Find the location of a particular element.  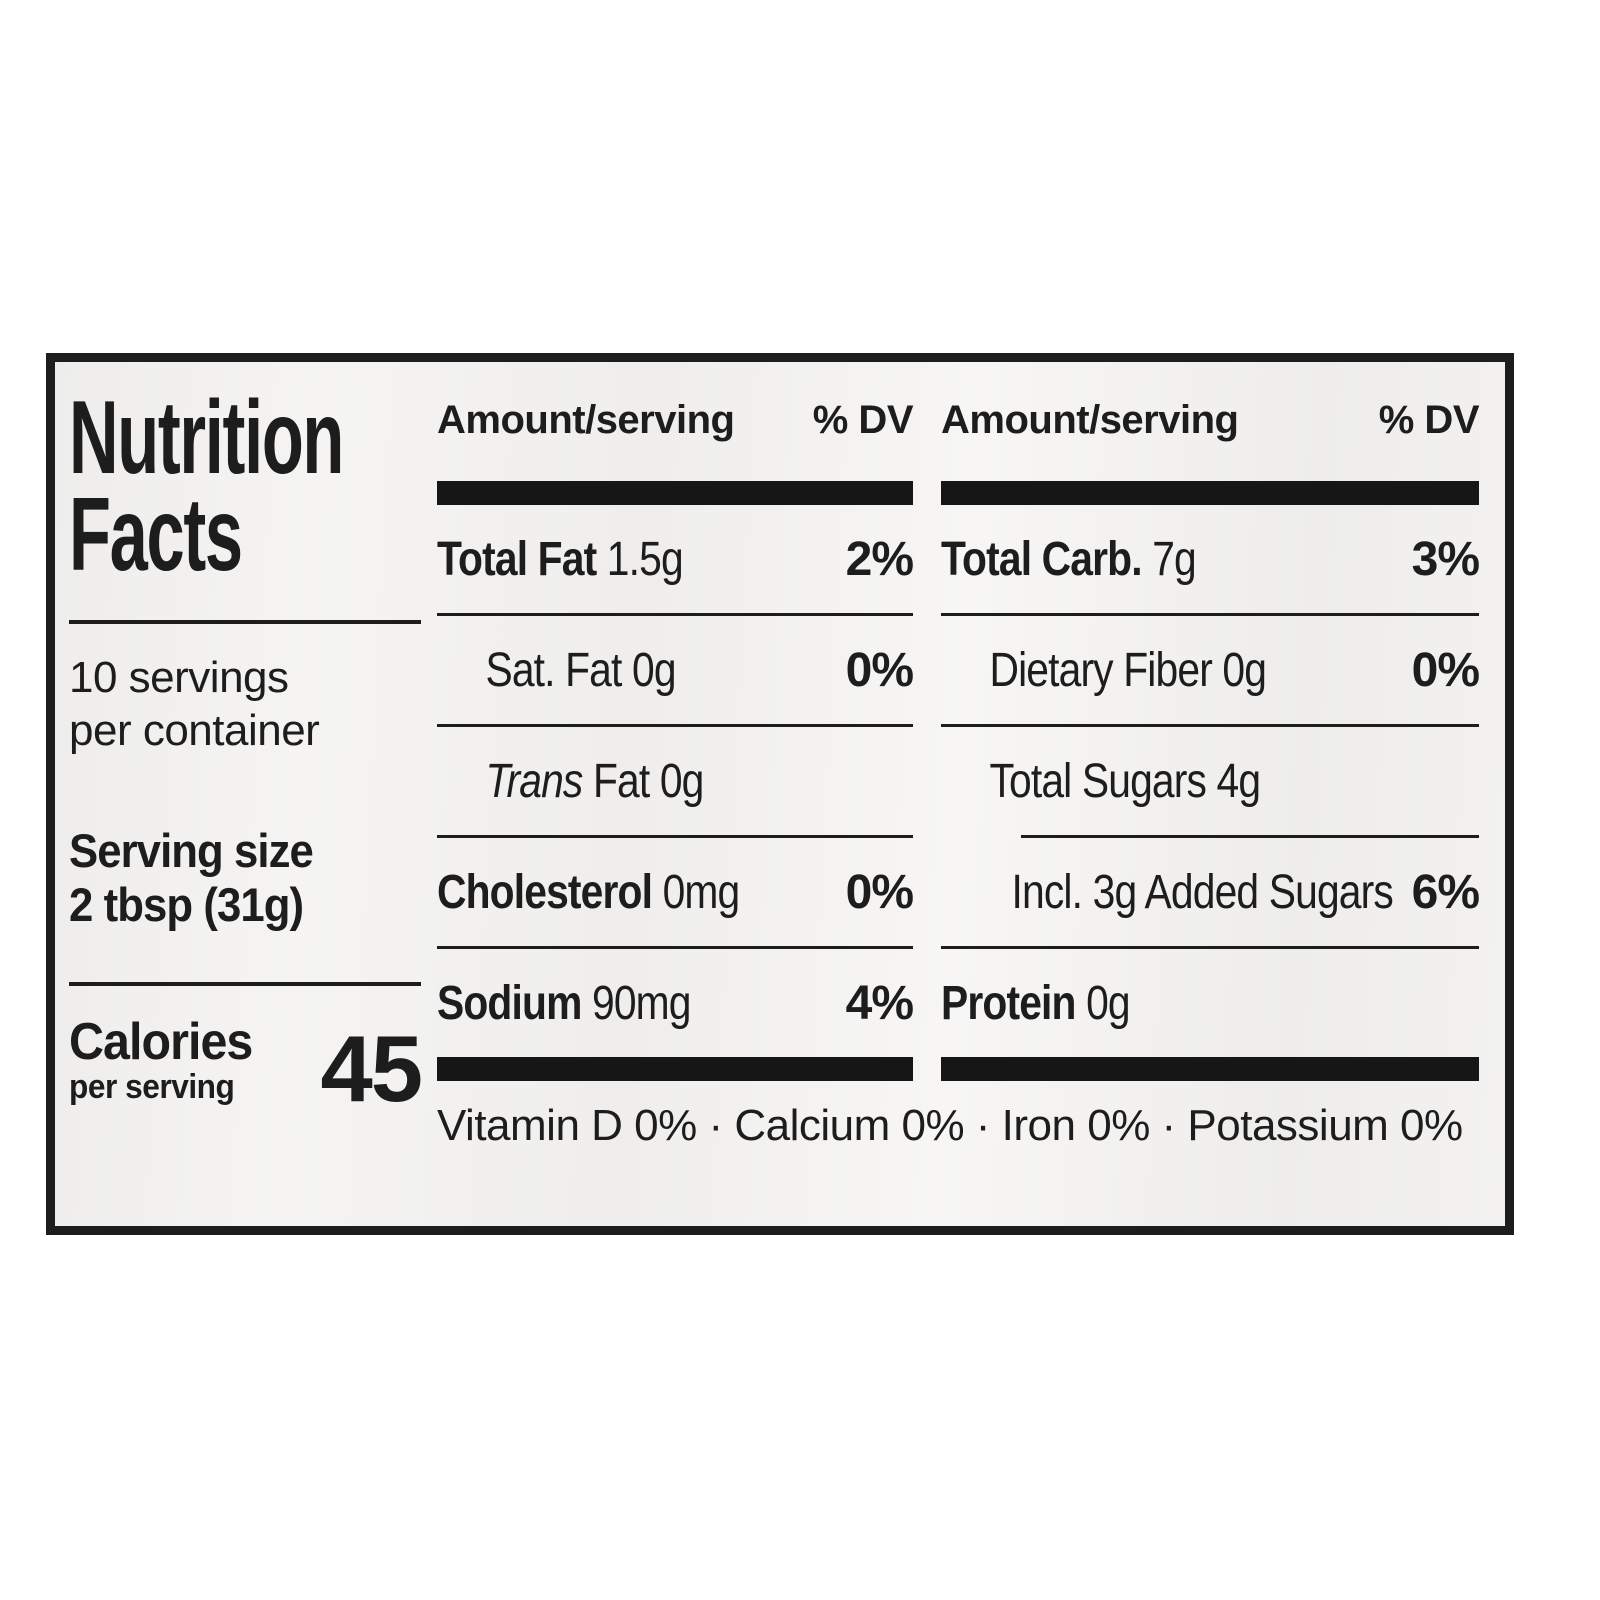

nutrient-row: Trans Fat 0g is located at coordinates (675, 781).